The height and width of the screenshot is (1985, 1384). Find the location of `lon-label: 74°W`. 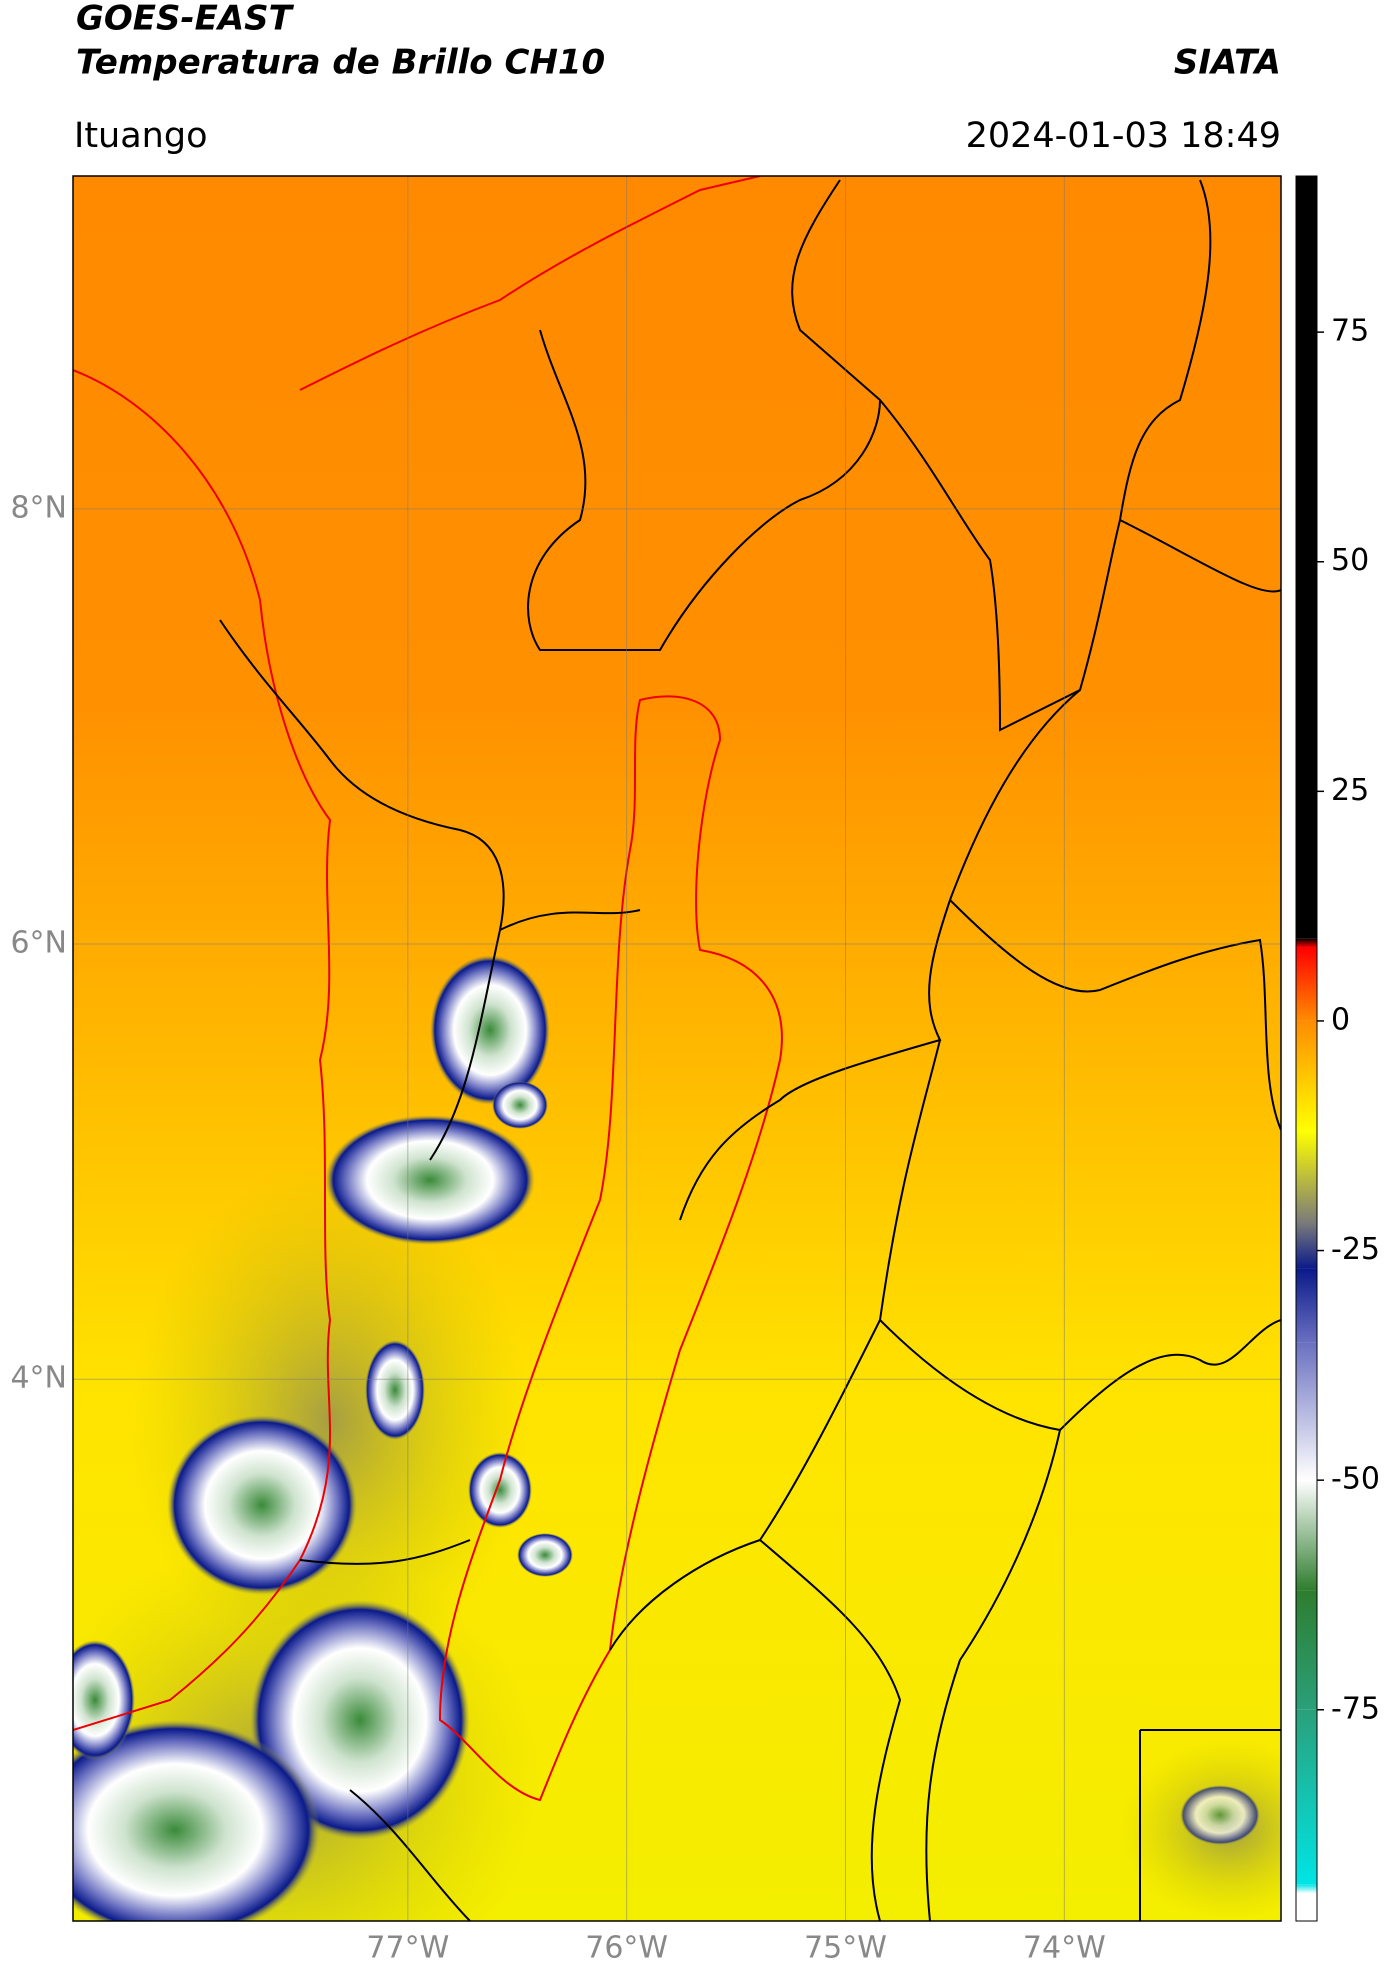

lon-label: 74°W is located at coordinates (1064, 1948).